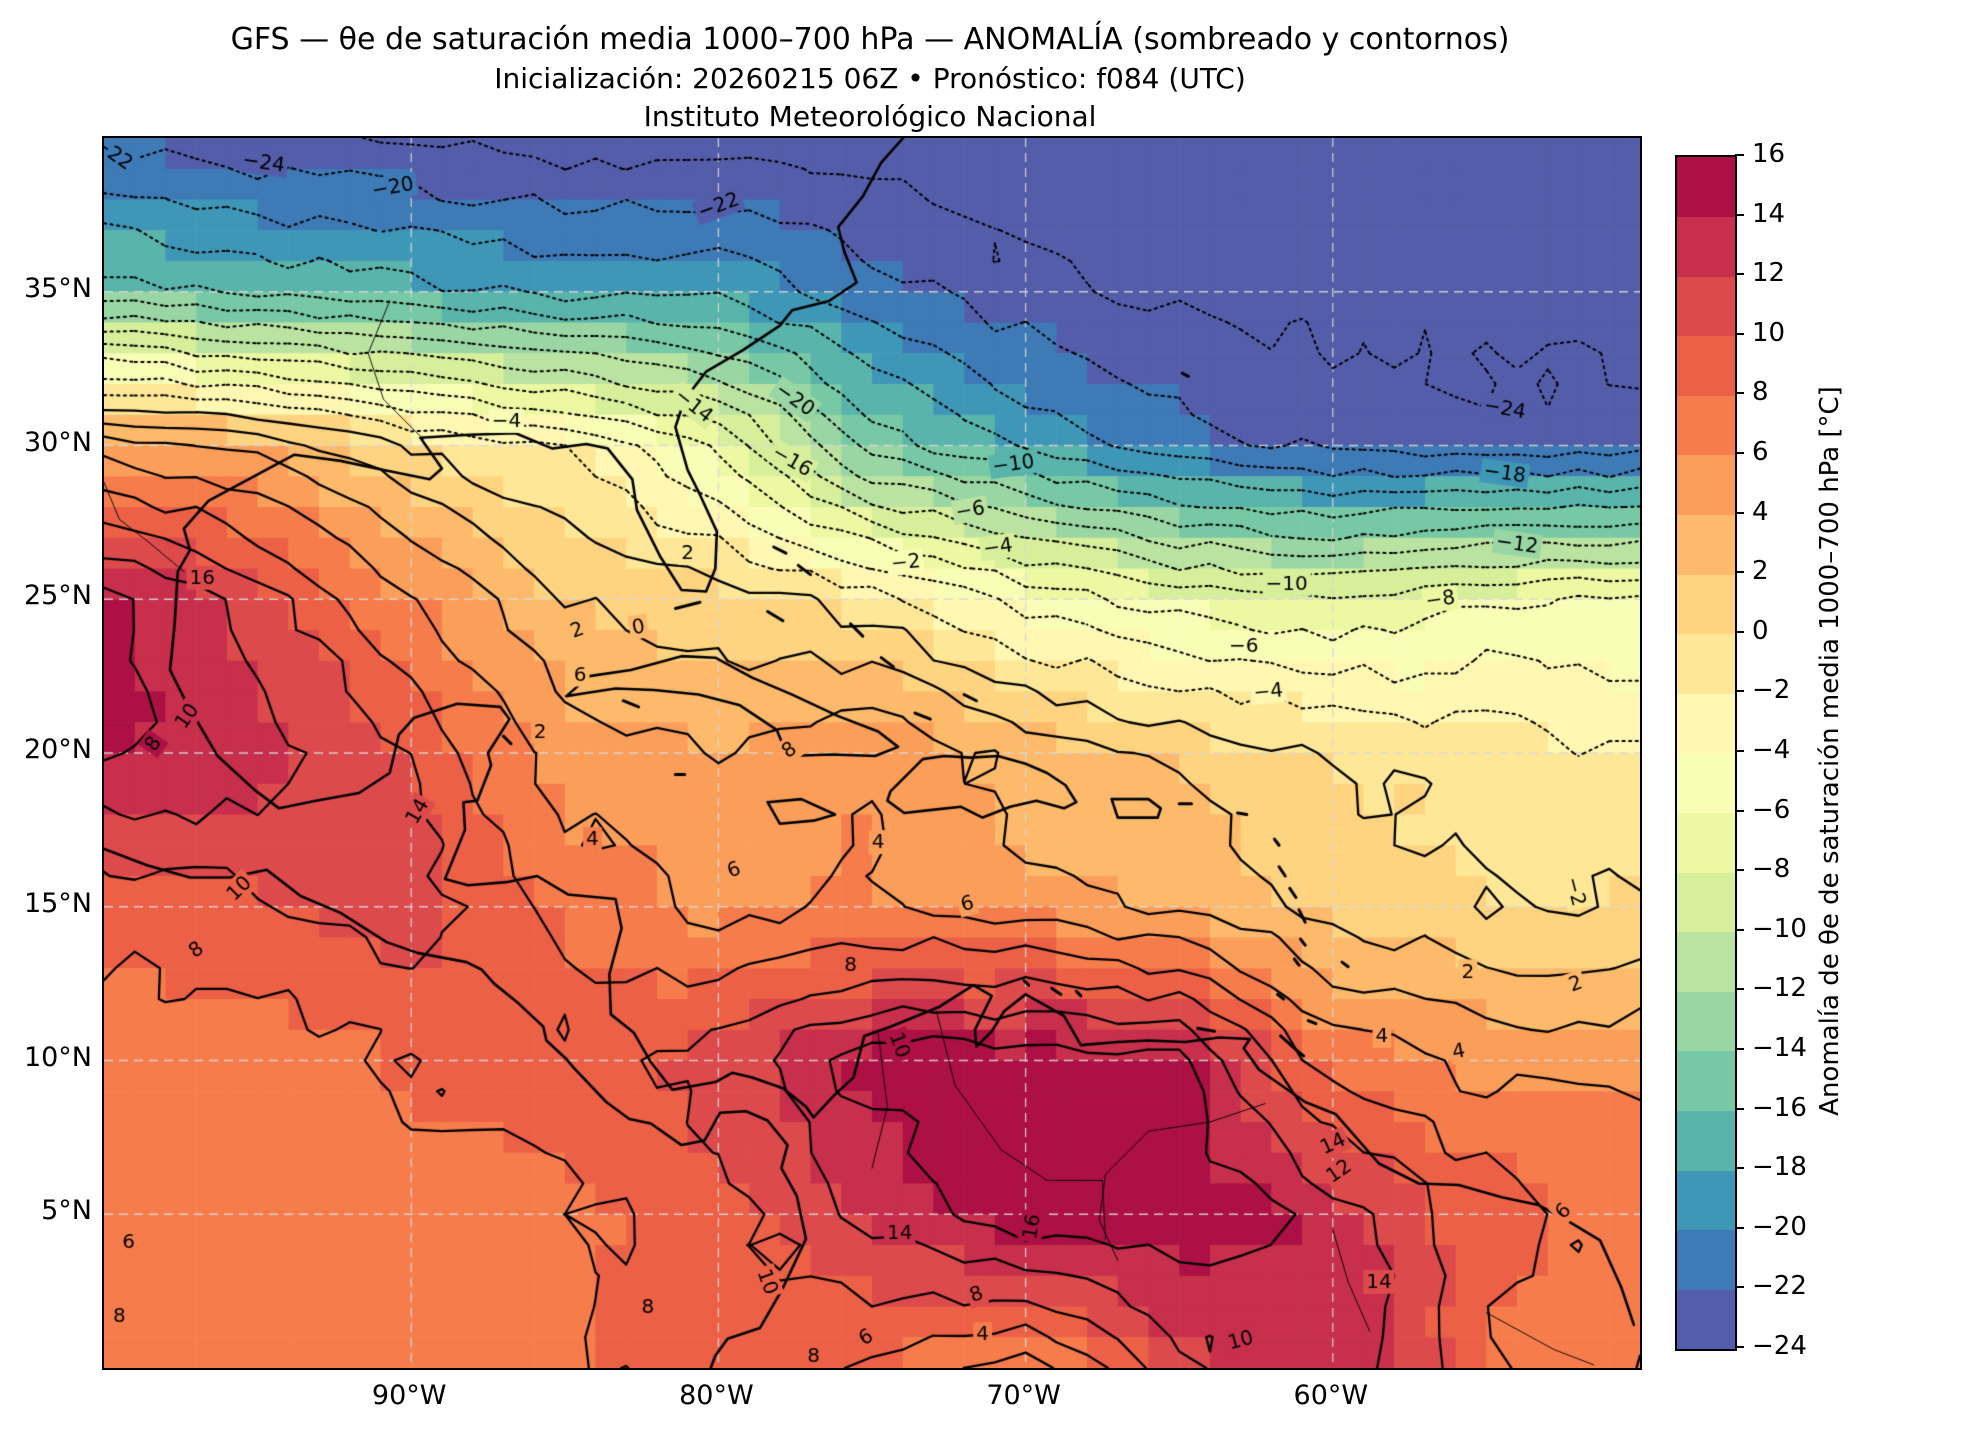 The width and height of the screenshot is (1980, 1440). Describe the element at coordinates (1760, 571) in the screenshot. I see `colorbar-tick-label: 2` at that location.